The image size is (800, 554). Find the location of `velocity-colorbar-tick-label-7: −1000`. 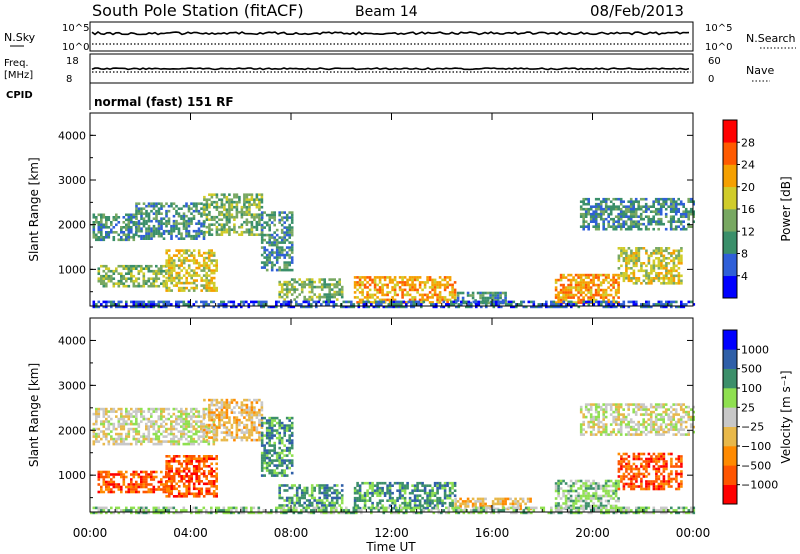

velocity-colorbar-tick-label-7: −1000 is located at coordinates (759, 485).